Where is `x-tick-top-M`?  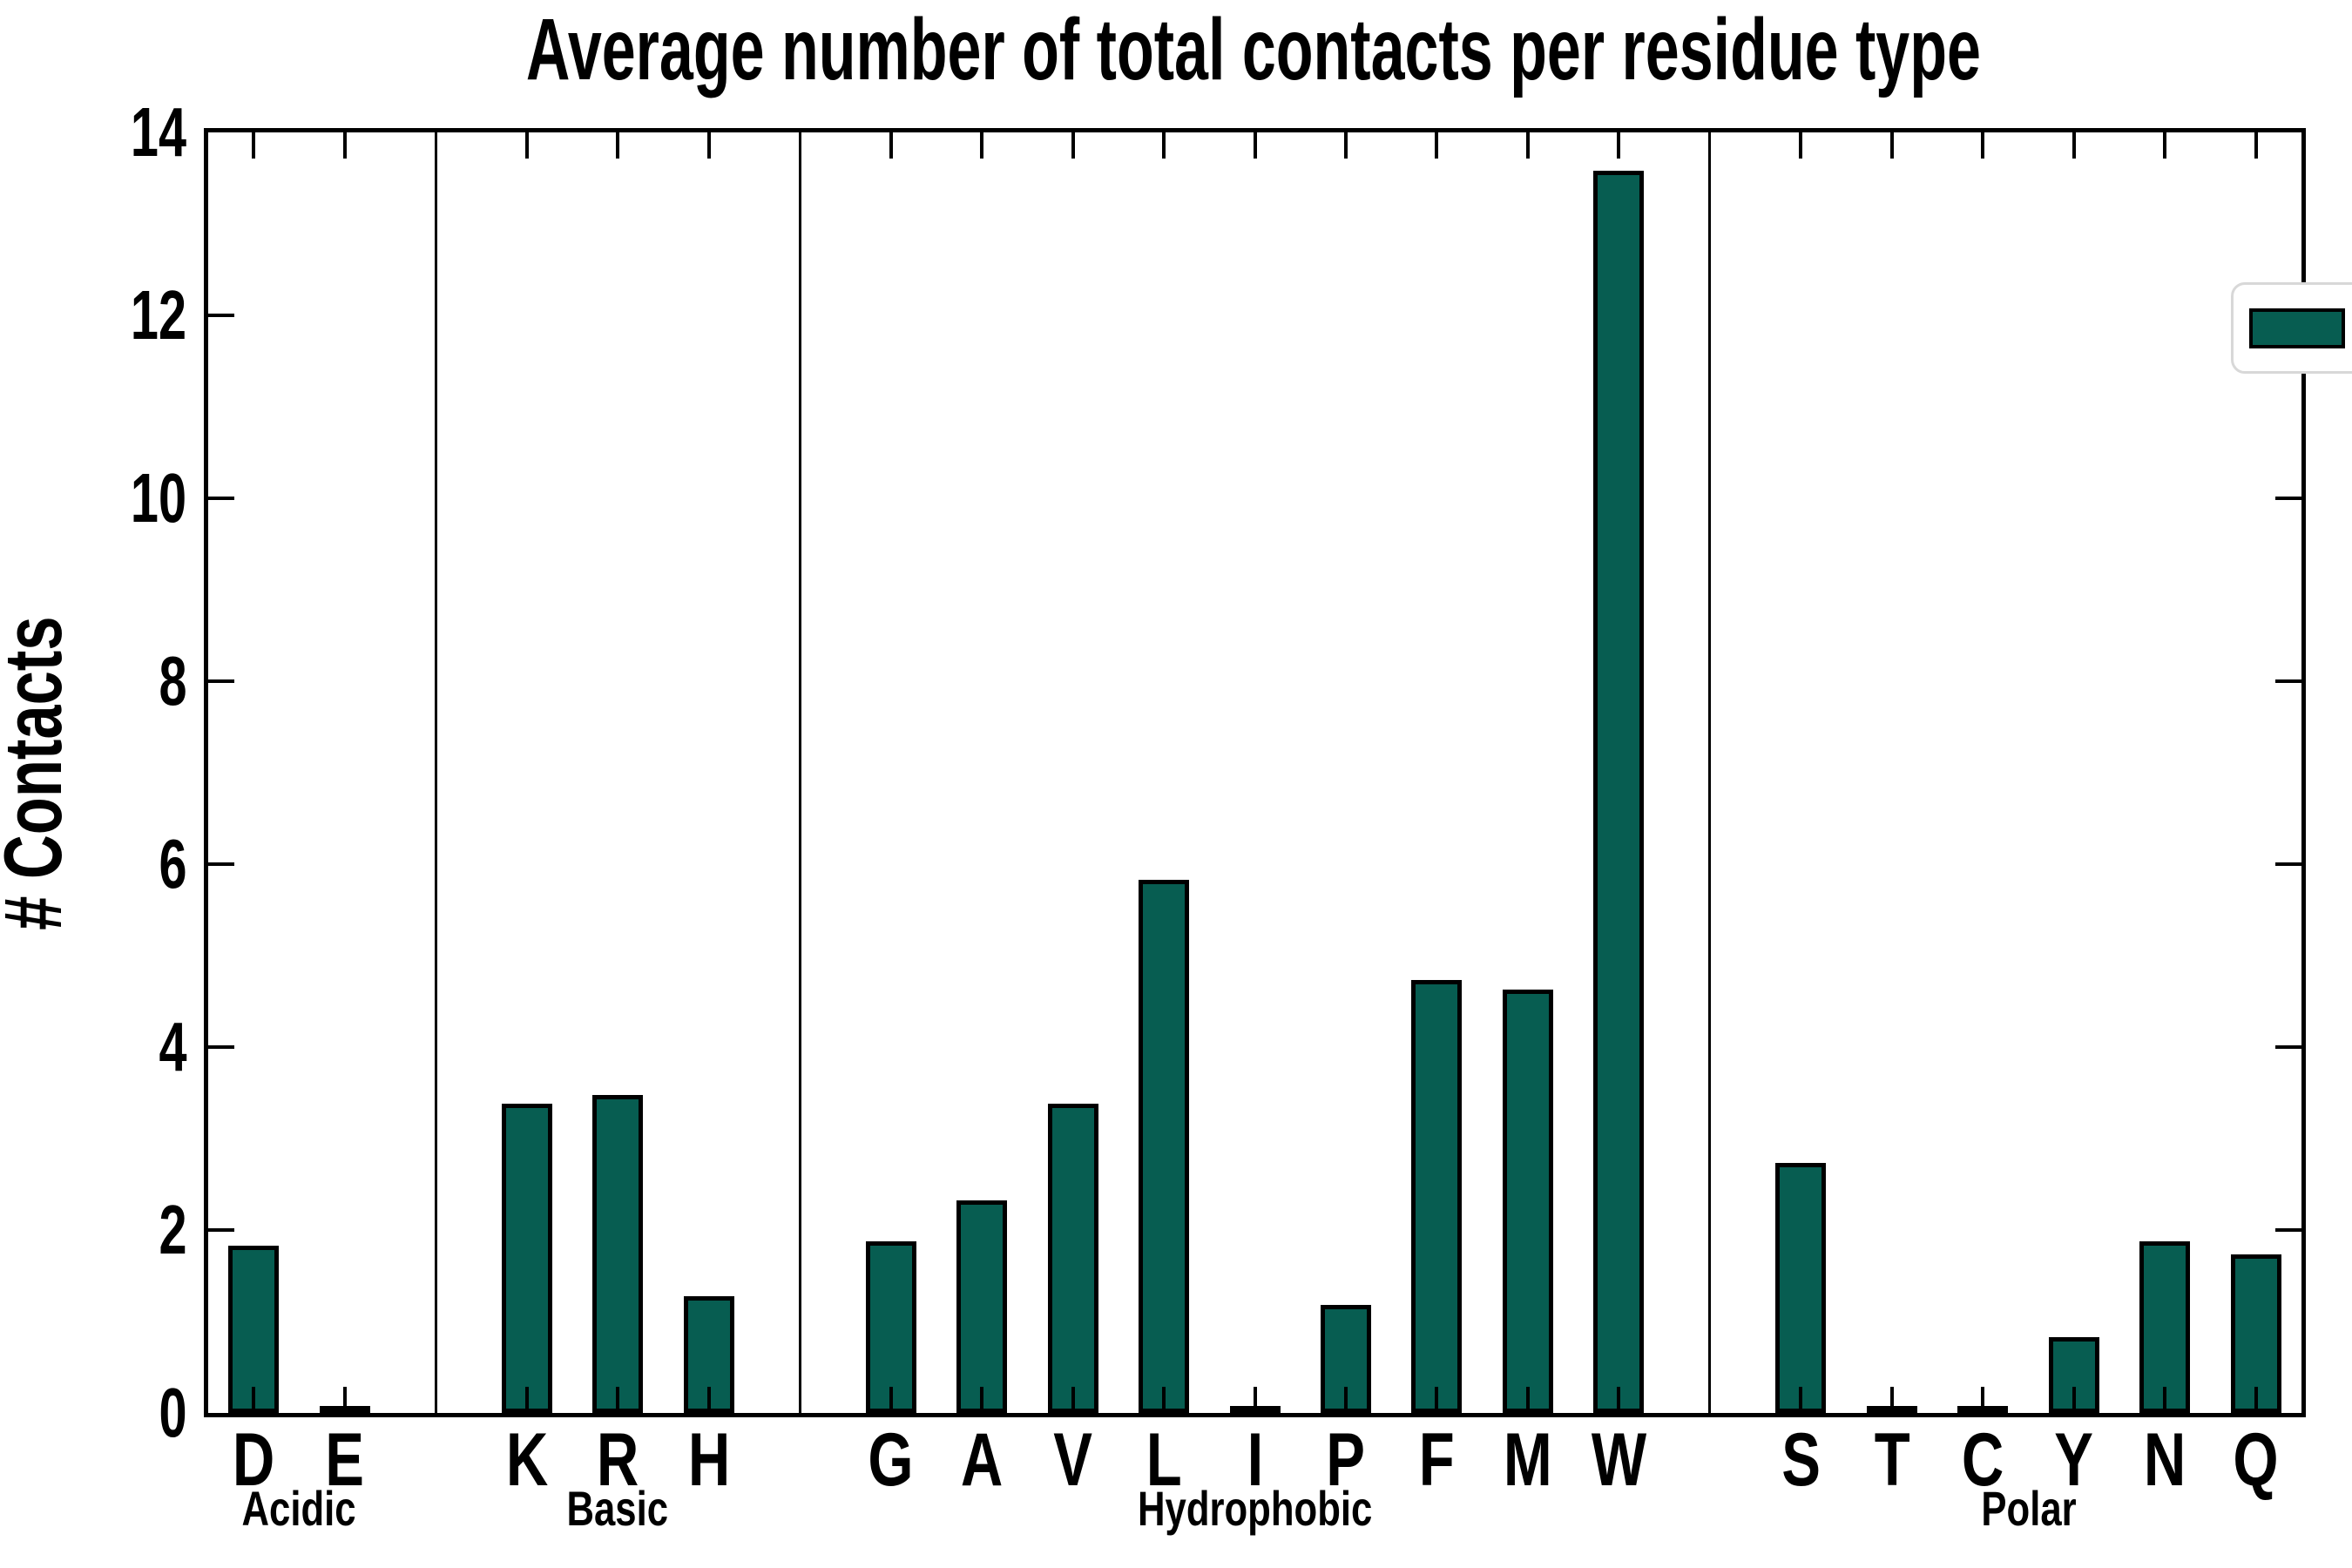 x-tick-top-M is located at coordinates (1527, 145).